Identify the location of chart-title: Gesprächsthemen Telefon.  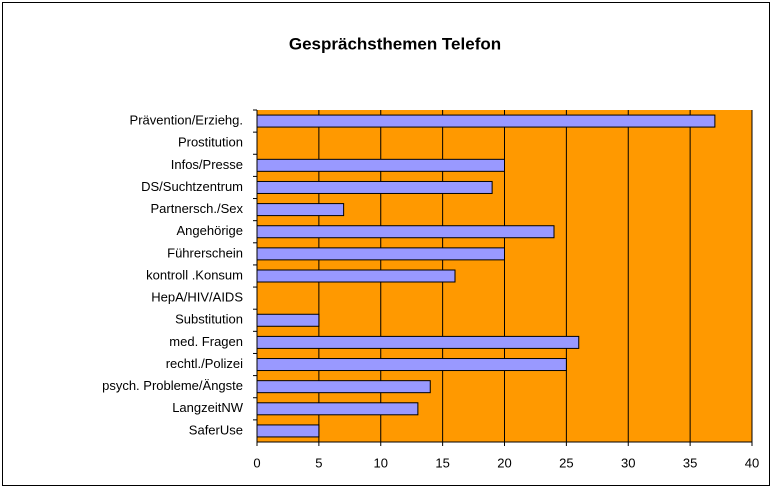
(395, 43).